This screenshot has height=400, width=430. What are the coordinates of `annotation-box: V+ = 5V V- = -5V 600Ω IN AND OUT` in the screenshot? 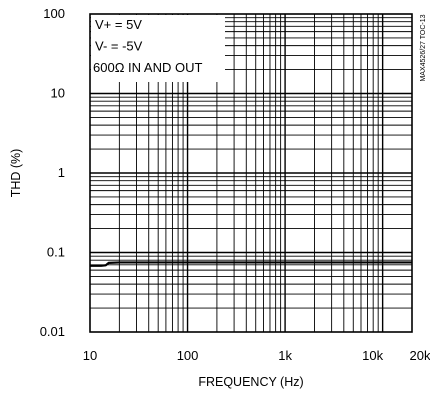 It's located at (158, 48).